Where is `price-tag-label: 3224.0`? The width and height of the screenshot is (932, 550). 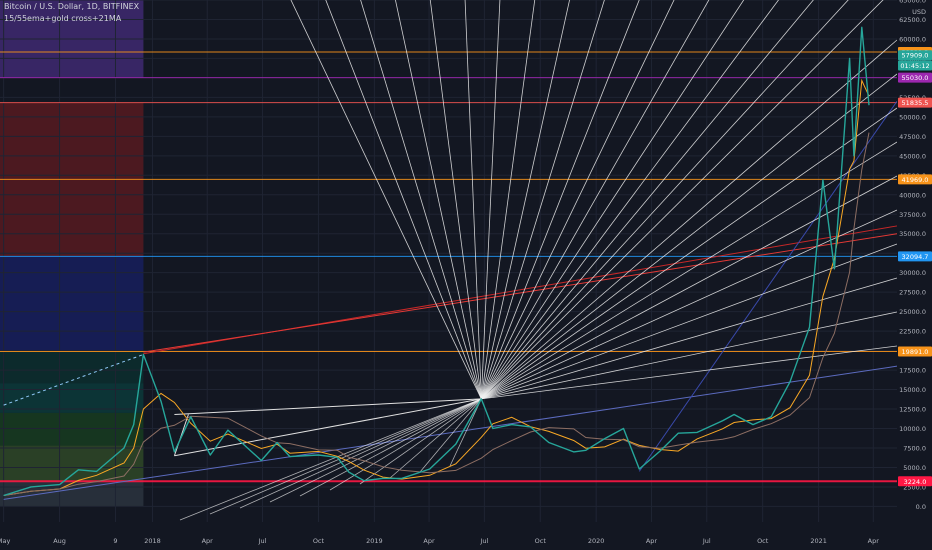 price-tag-label: 3224.0 is located at coordinates (915, 482).